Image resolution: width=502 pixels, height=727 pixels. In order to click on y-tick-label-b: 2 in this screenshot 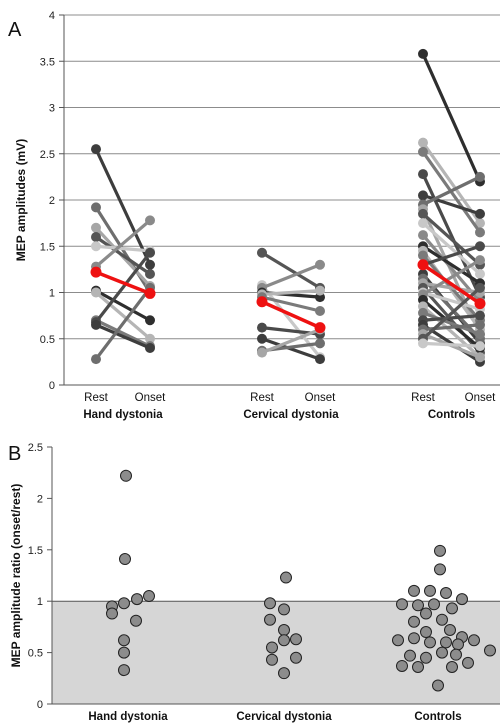, I will do `click(40, 499)`.